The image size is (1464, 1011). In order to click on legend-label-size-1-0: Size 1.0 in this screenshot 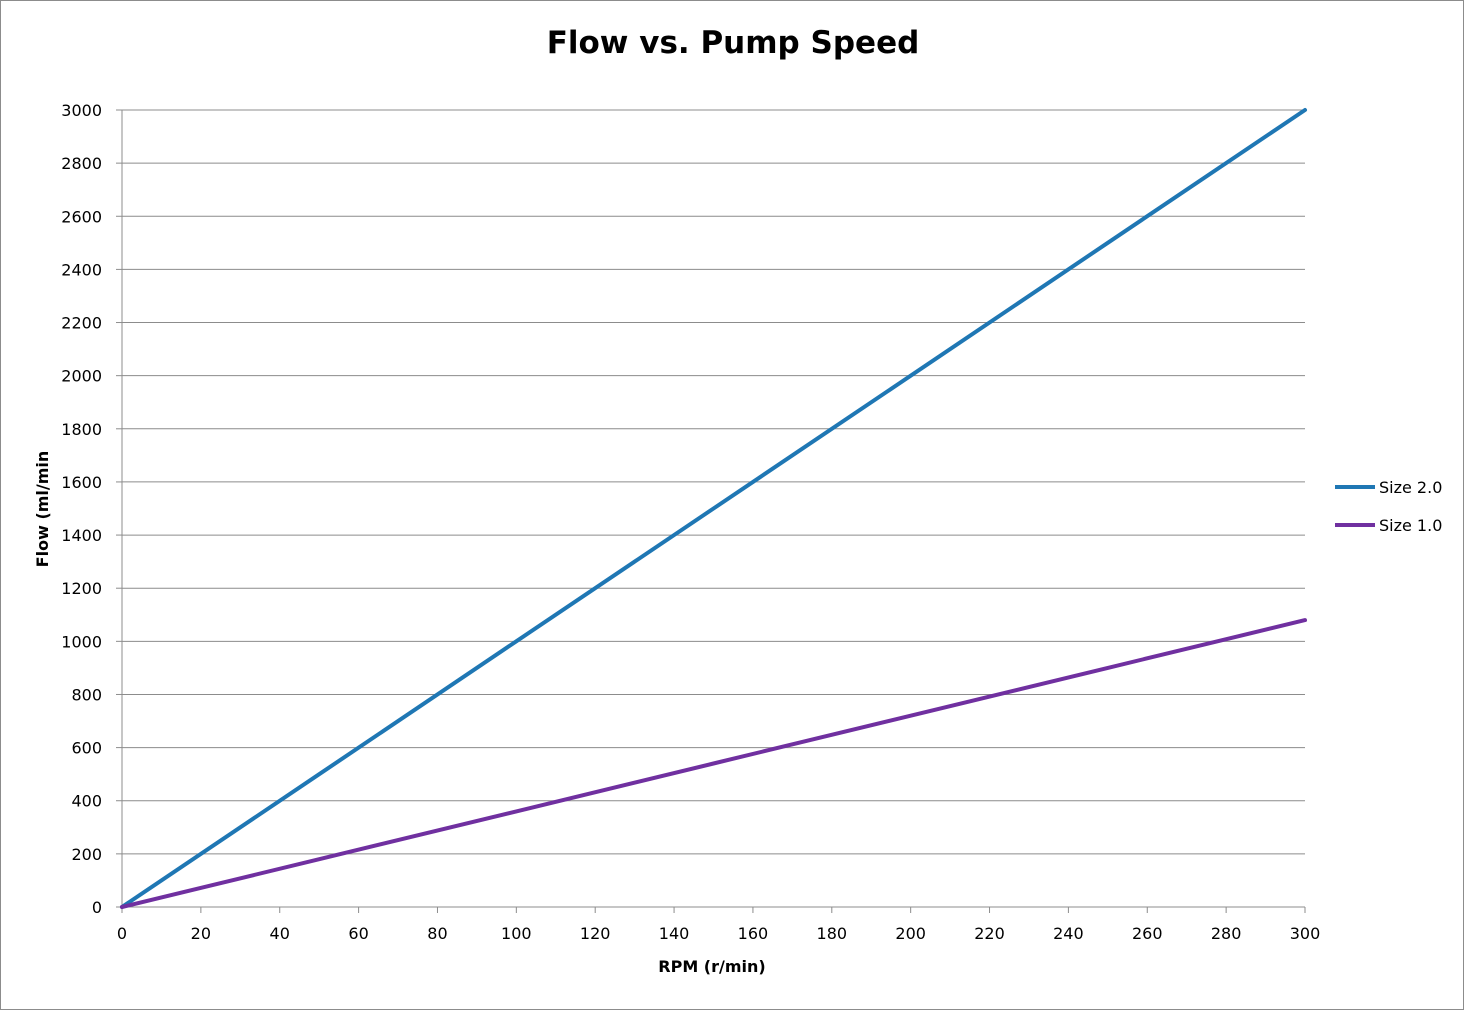, I will do `click(1410, 525)`.